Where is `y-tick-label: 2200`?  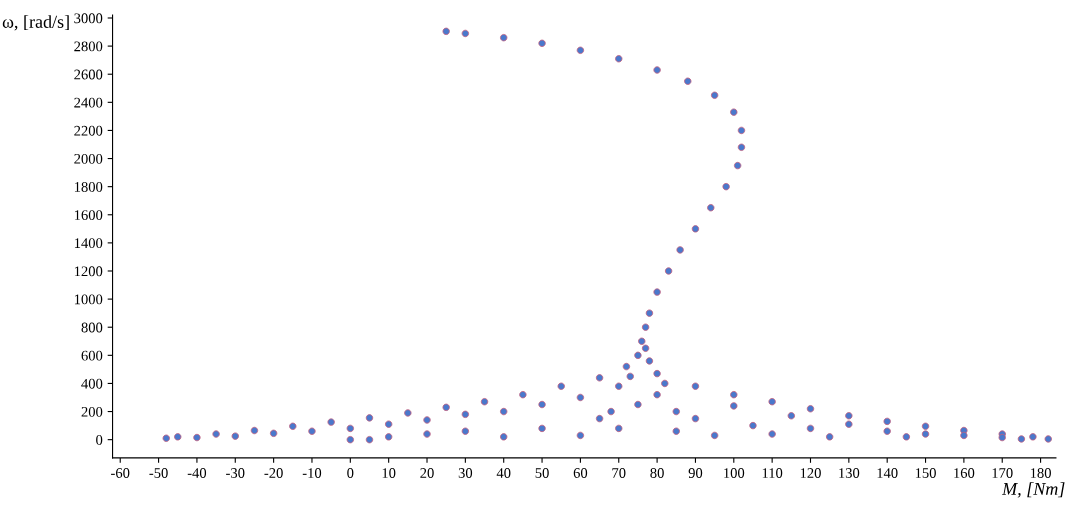
y-tick-label: 2200 is located at coordinates (88, 130).